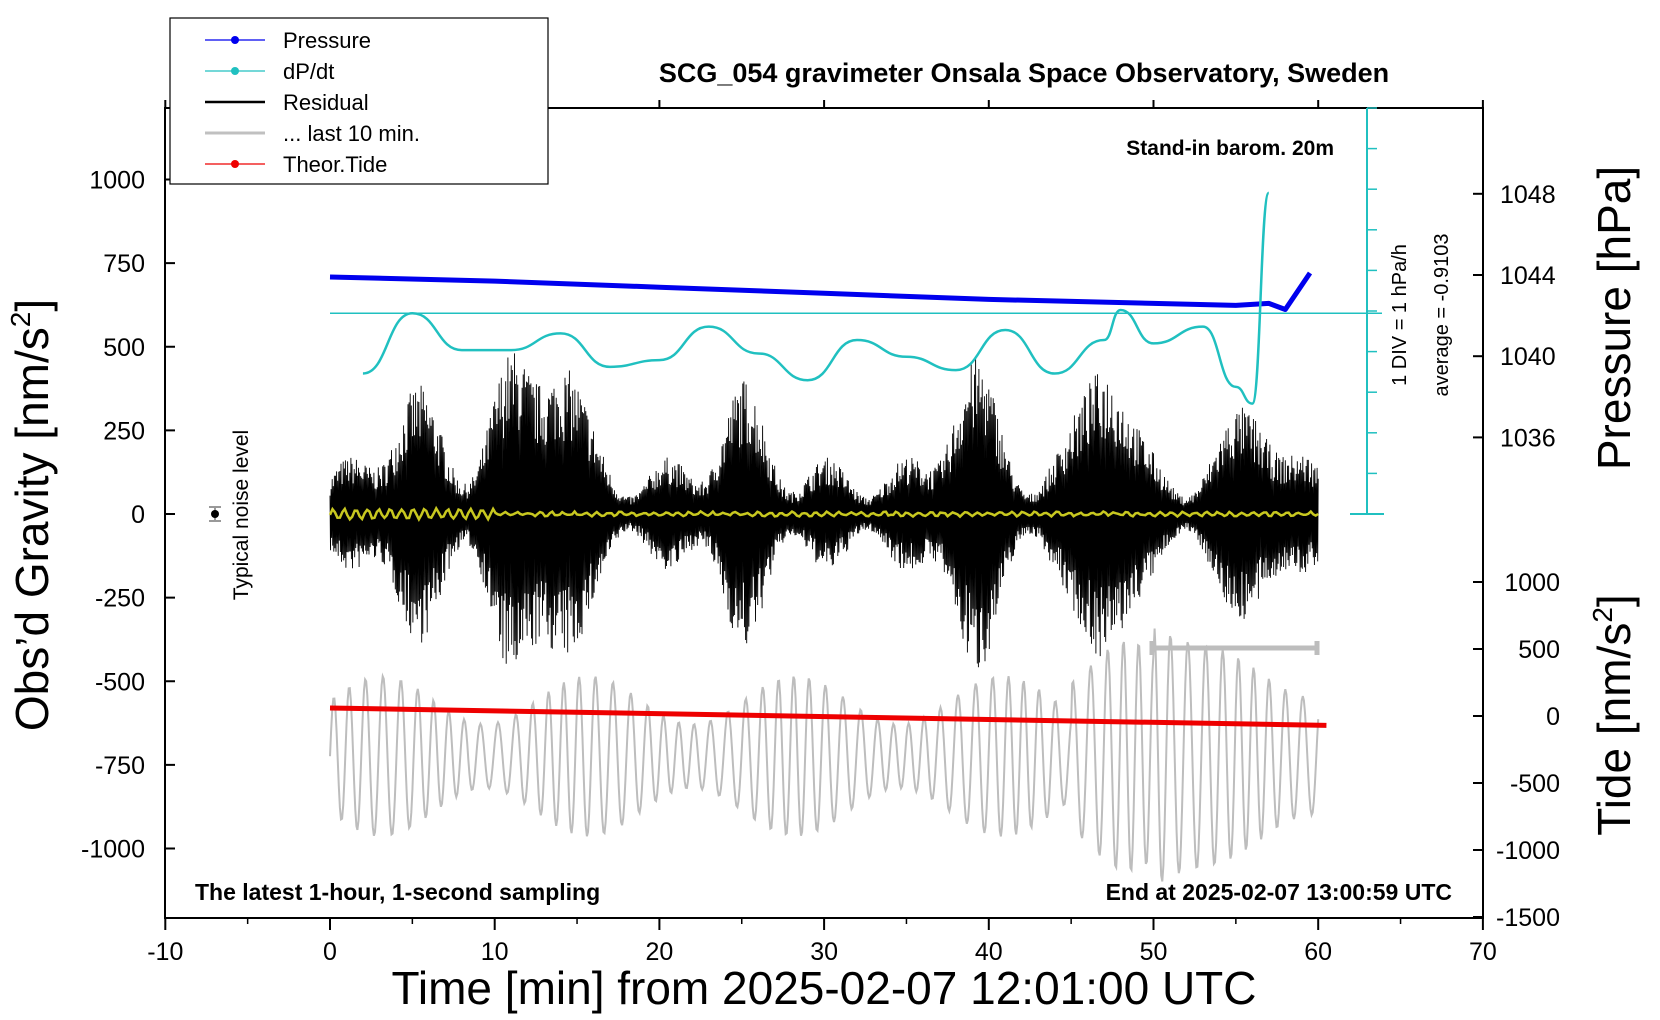 This screenshot has height=1020, width=1660. Describe the element at coordinates (124, 348) in the screenshot. I see `left-tick-label: 500` at that location.